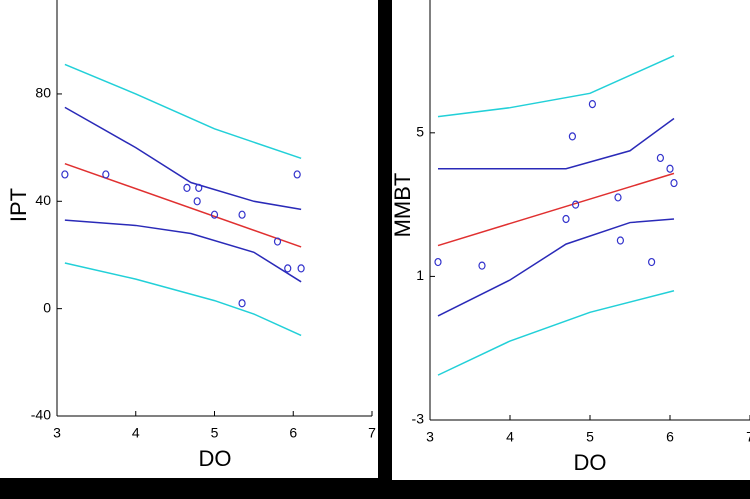 The image size is (750, 499). Describe the element at coordinates (418, 419) in the screenshot. I see `y-tick-label: -3` at that location.